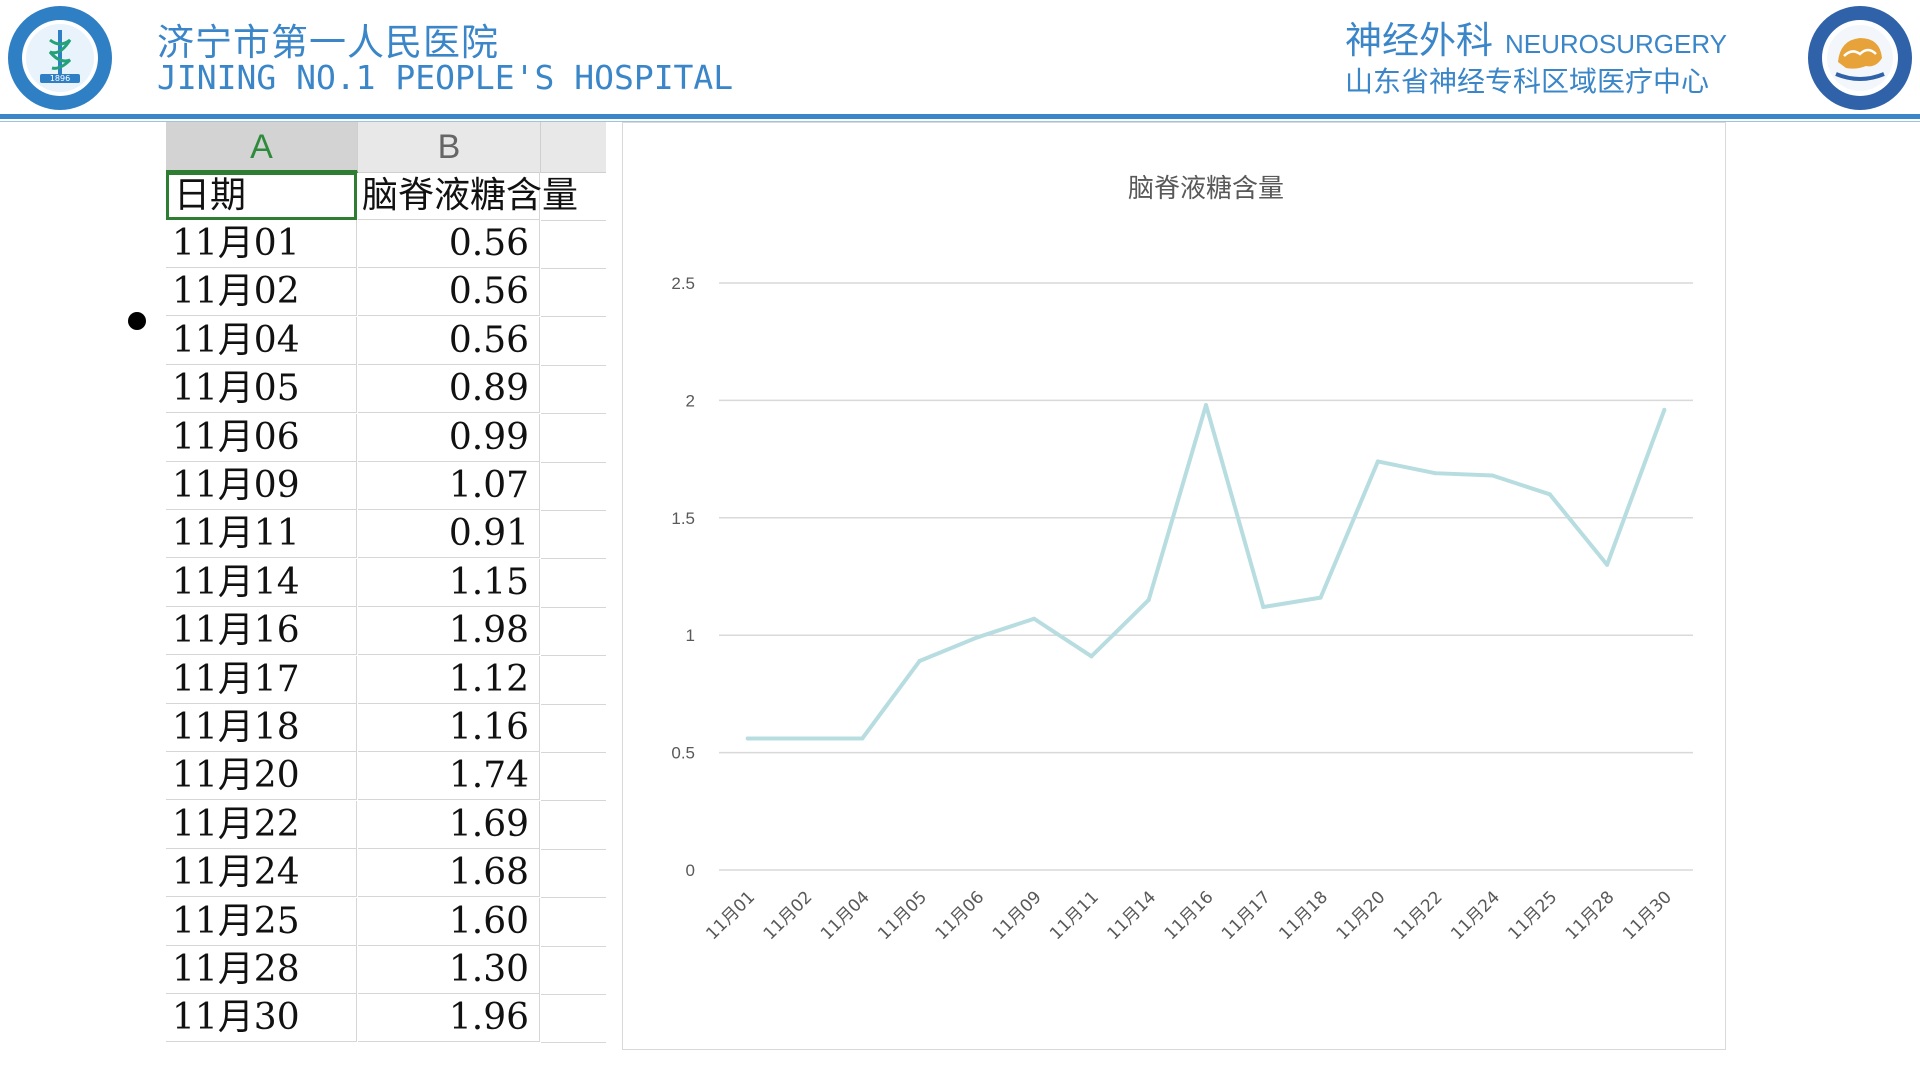 The height and width of the screenshot is (1080, 1920). What do you see at coordinates (261, 728) in the screenshot?
I see `cell-date: 11月18` at bounding box center [261, 728].